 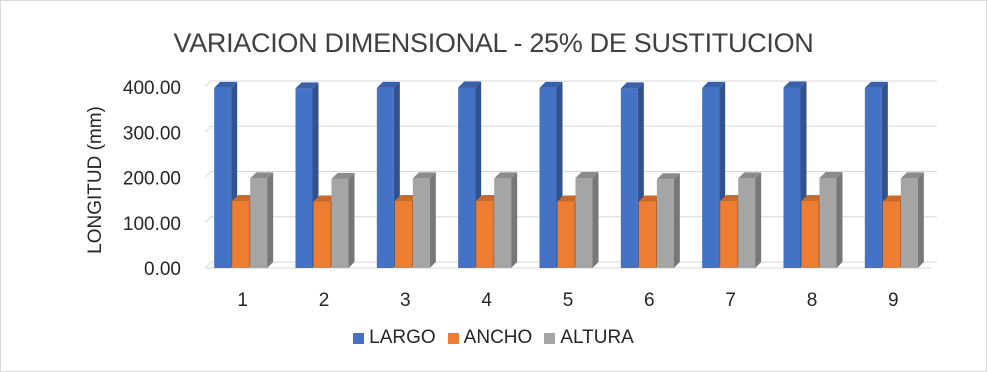 I want to click on y-tick-label: 200.00, so click(x=152, y=179).